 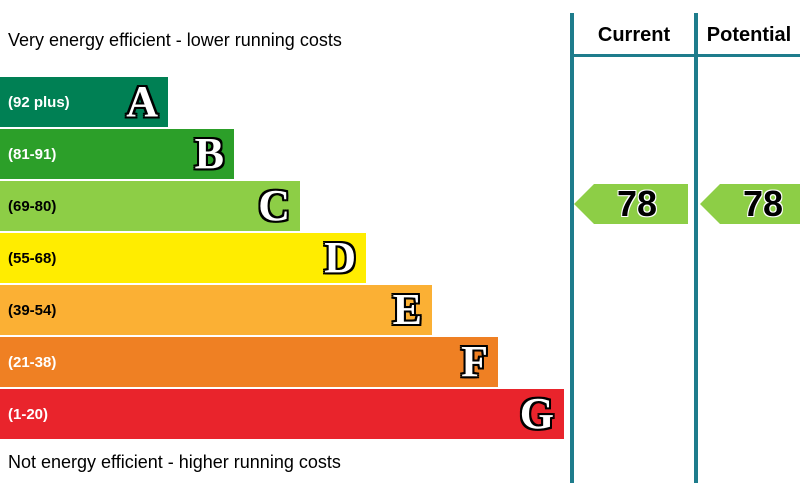 I want to click on band-bar: (39-54) E, so click(x=216, y=310).